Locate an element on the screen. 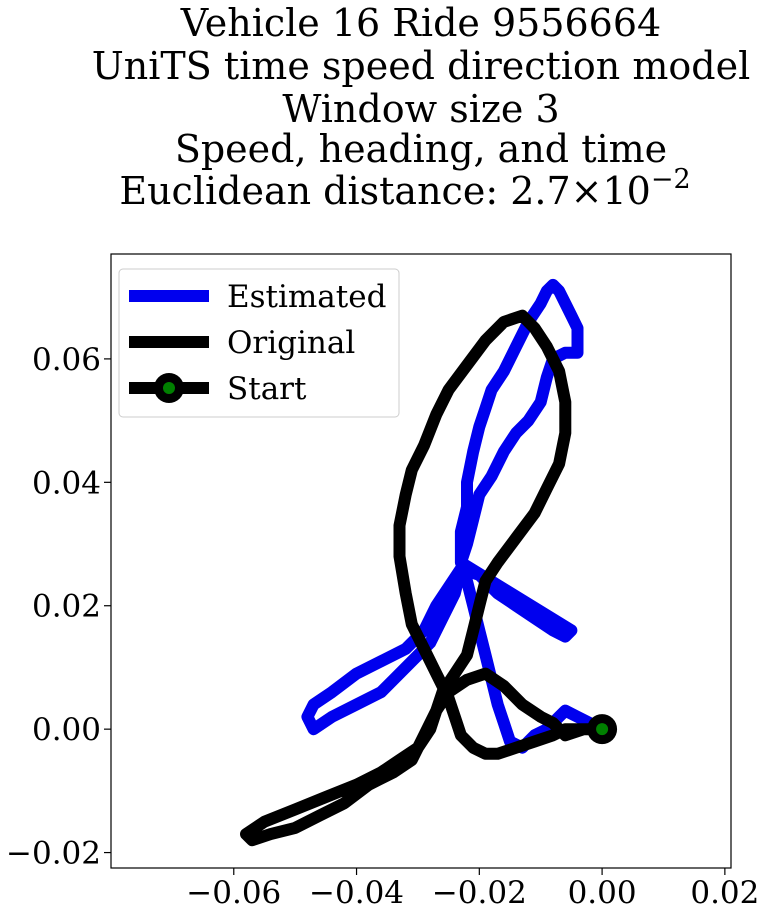 The height and width of the screenshot is (916, 768). title-line: Euclidean distance: 2.7×10−2 is located at coordinates (404, 188).